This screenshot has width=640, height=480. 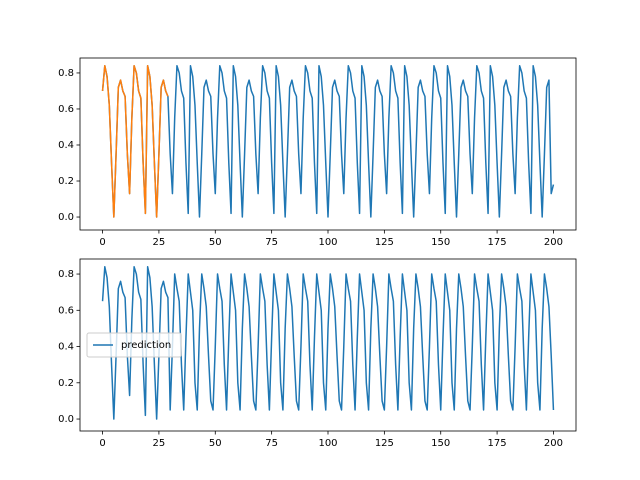 I want to click on legend-label: prediction, so click(x=146, y=345).